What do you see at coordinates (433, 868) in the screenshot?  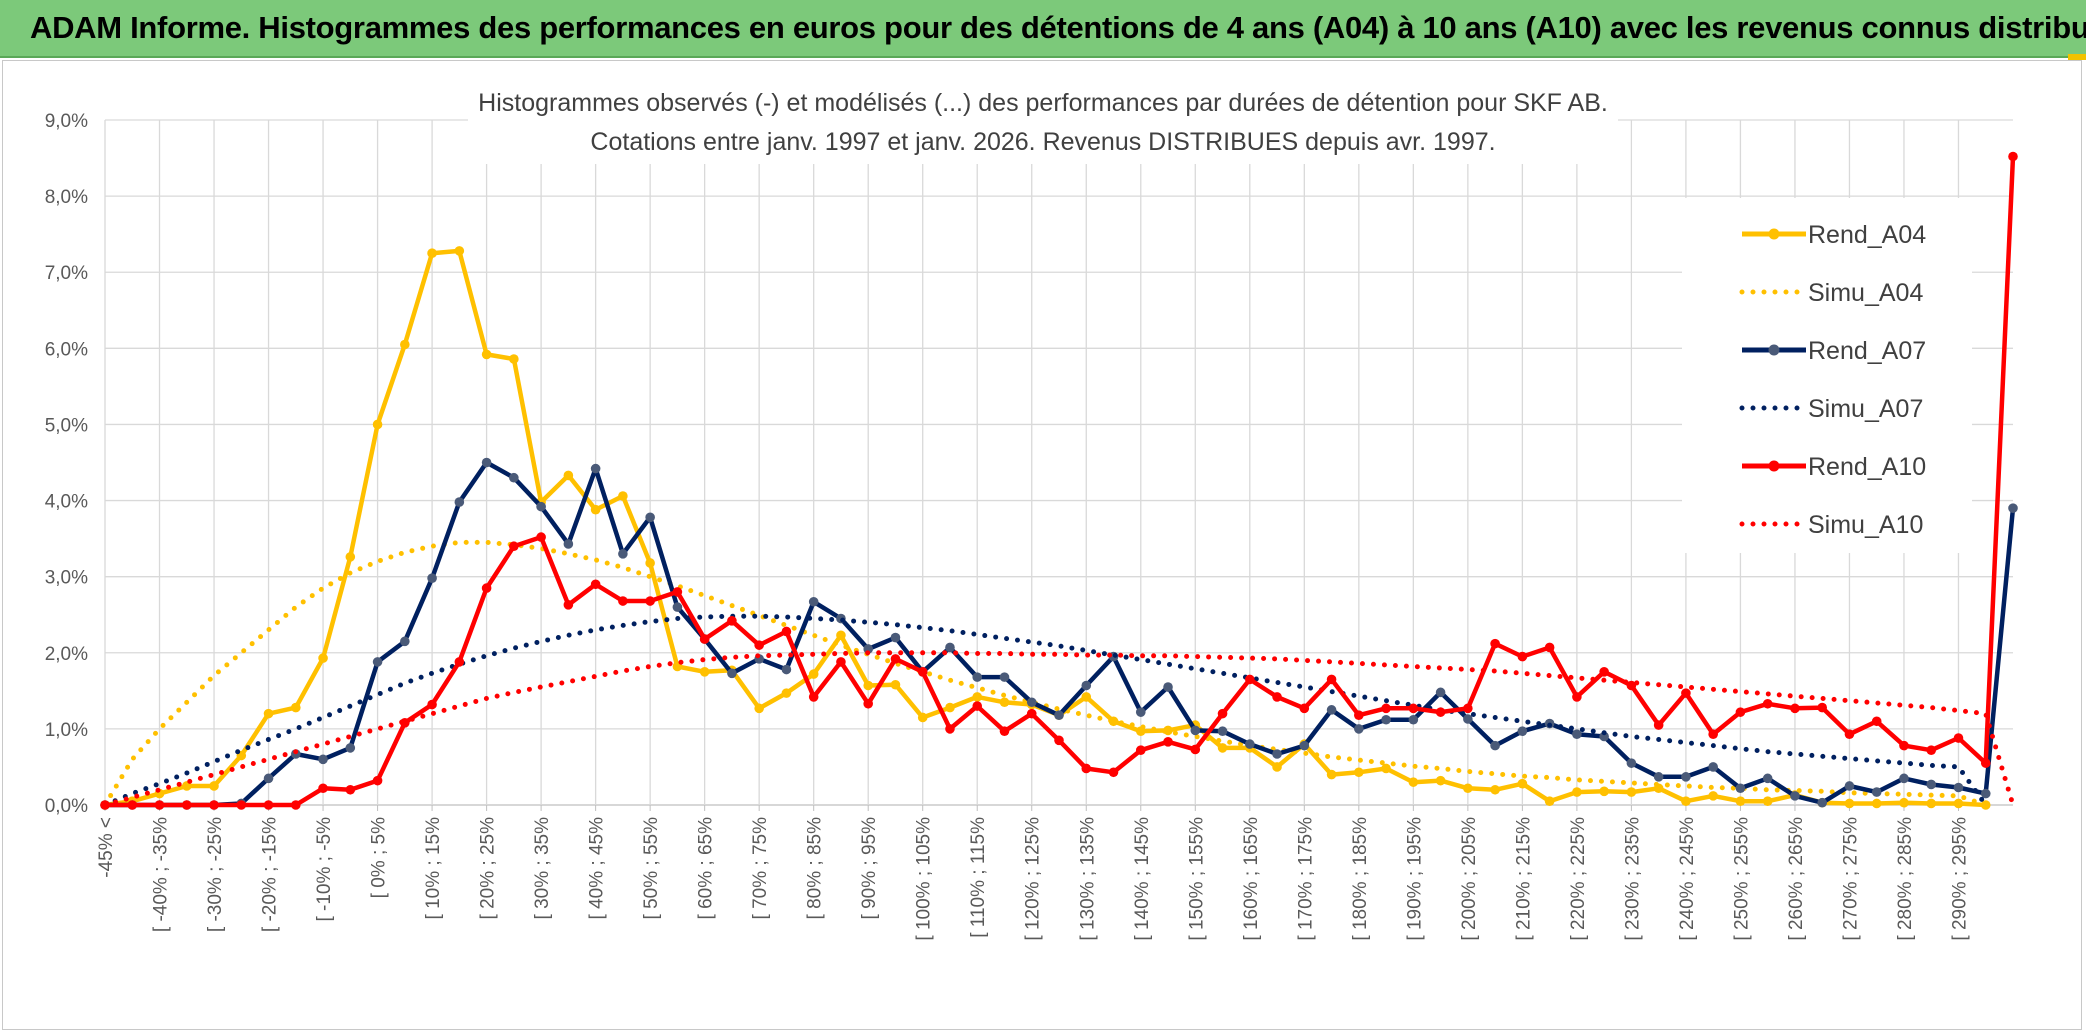 I see `x-tick-label: [ 10% ; 15%` at bounding box center [433, 868].